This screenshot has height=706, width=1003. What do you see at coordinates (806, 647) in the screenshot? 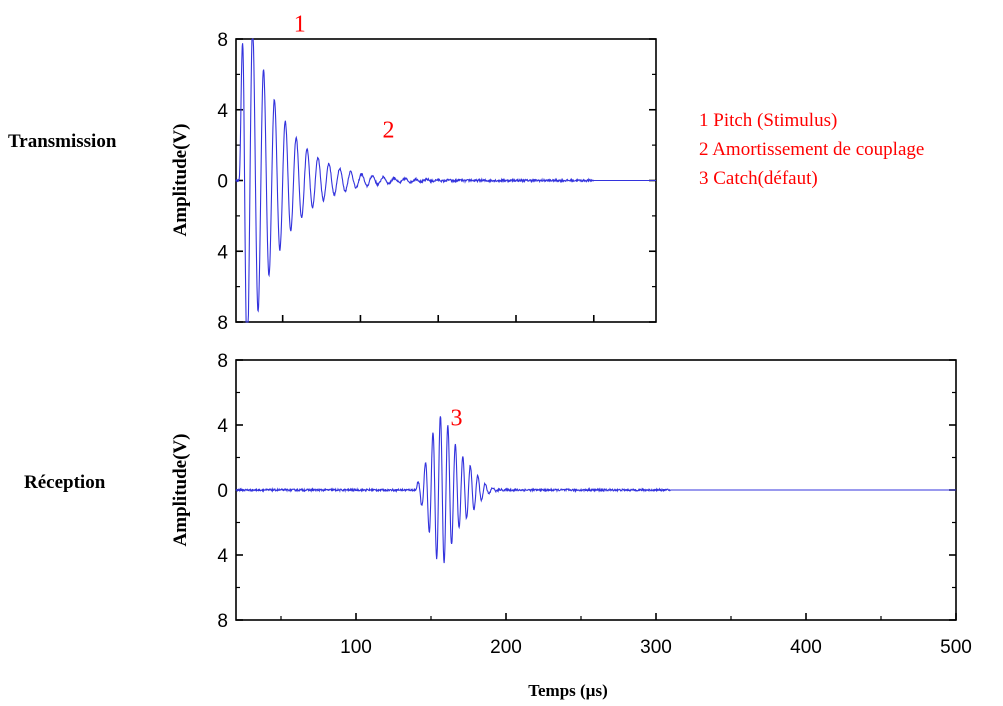
I see `bottom-xtick-label-3: 400` at bounding box center [806, 647].